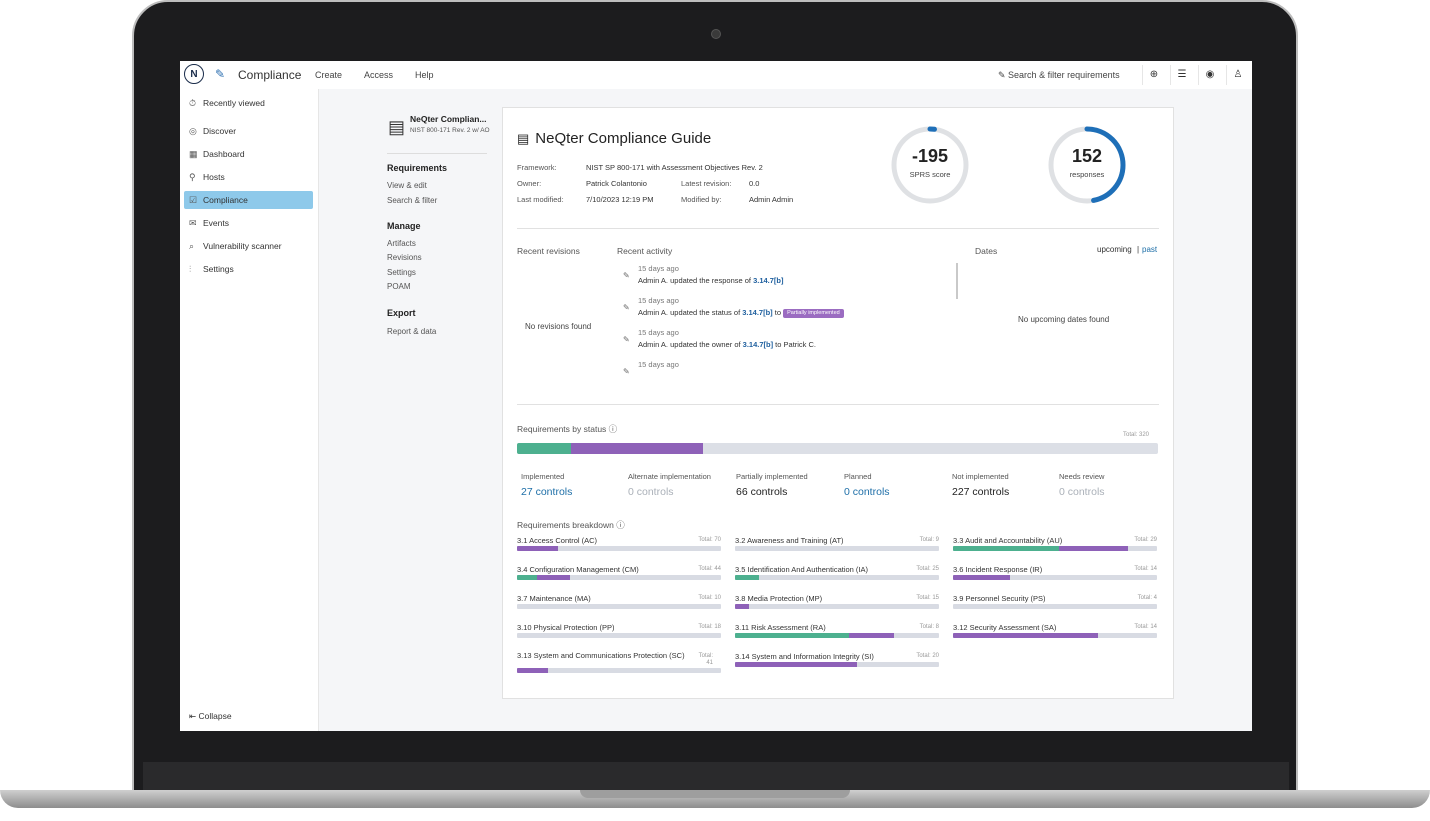 This screenshot has width=1430, height=821. Describe the element at coordinates (927, 598) in the screenshot. I see `breakdown-family-total: Total: 15` at that location.